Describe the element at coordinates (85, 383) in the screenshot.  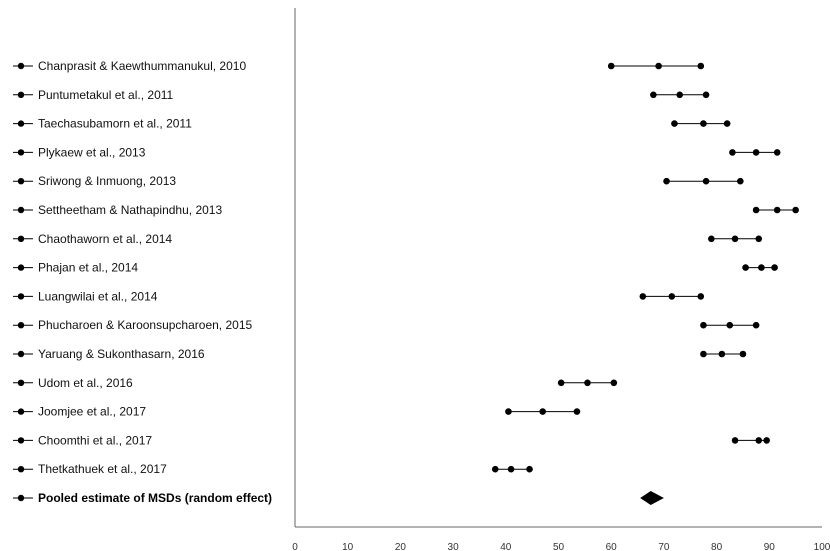
I see `study-label: Udom et al., 2016` at that location.